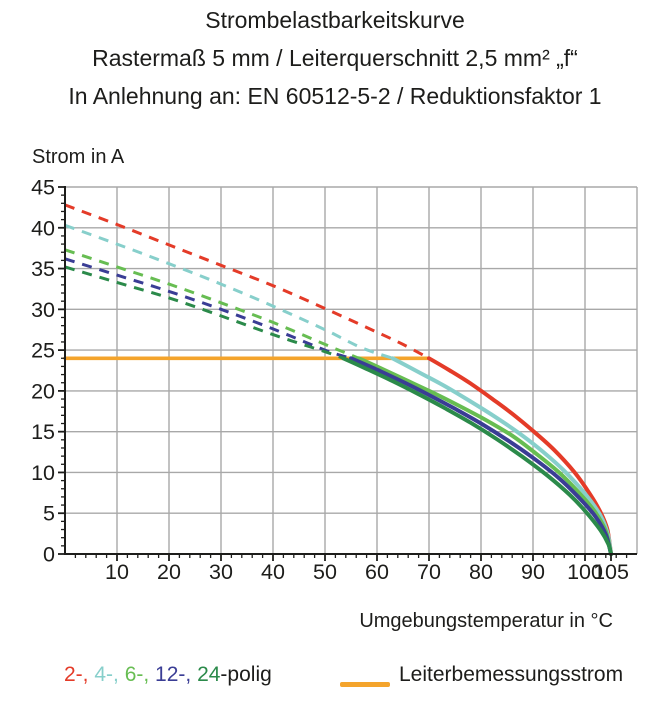  Describe the element at coordinates (365, 684) in the screenshot. I see `rated-current-swatch` at that location.